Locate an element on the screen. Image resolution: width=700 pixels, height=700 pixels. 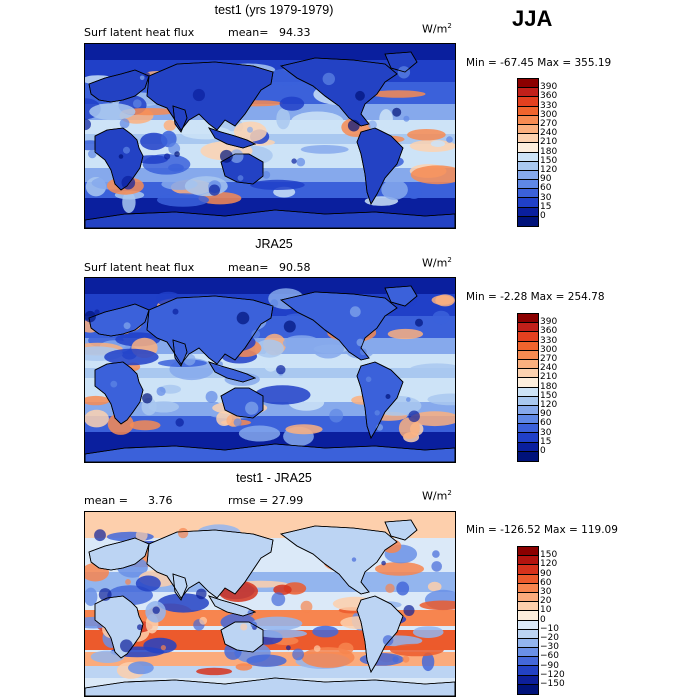
variable-label: Surf latent heat flux is located at coordinates (139, 32).